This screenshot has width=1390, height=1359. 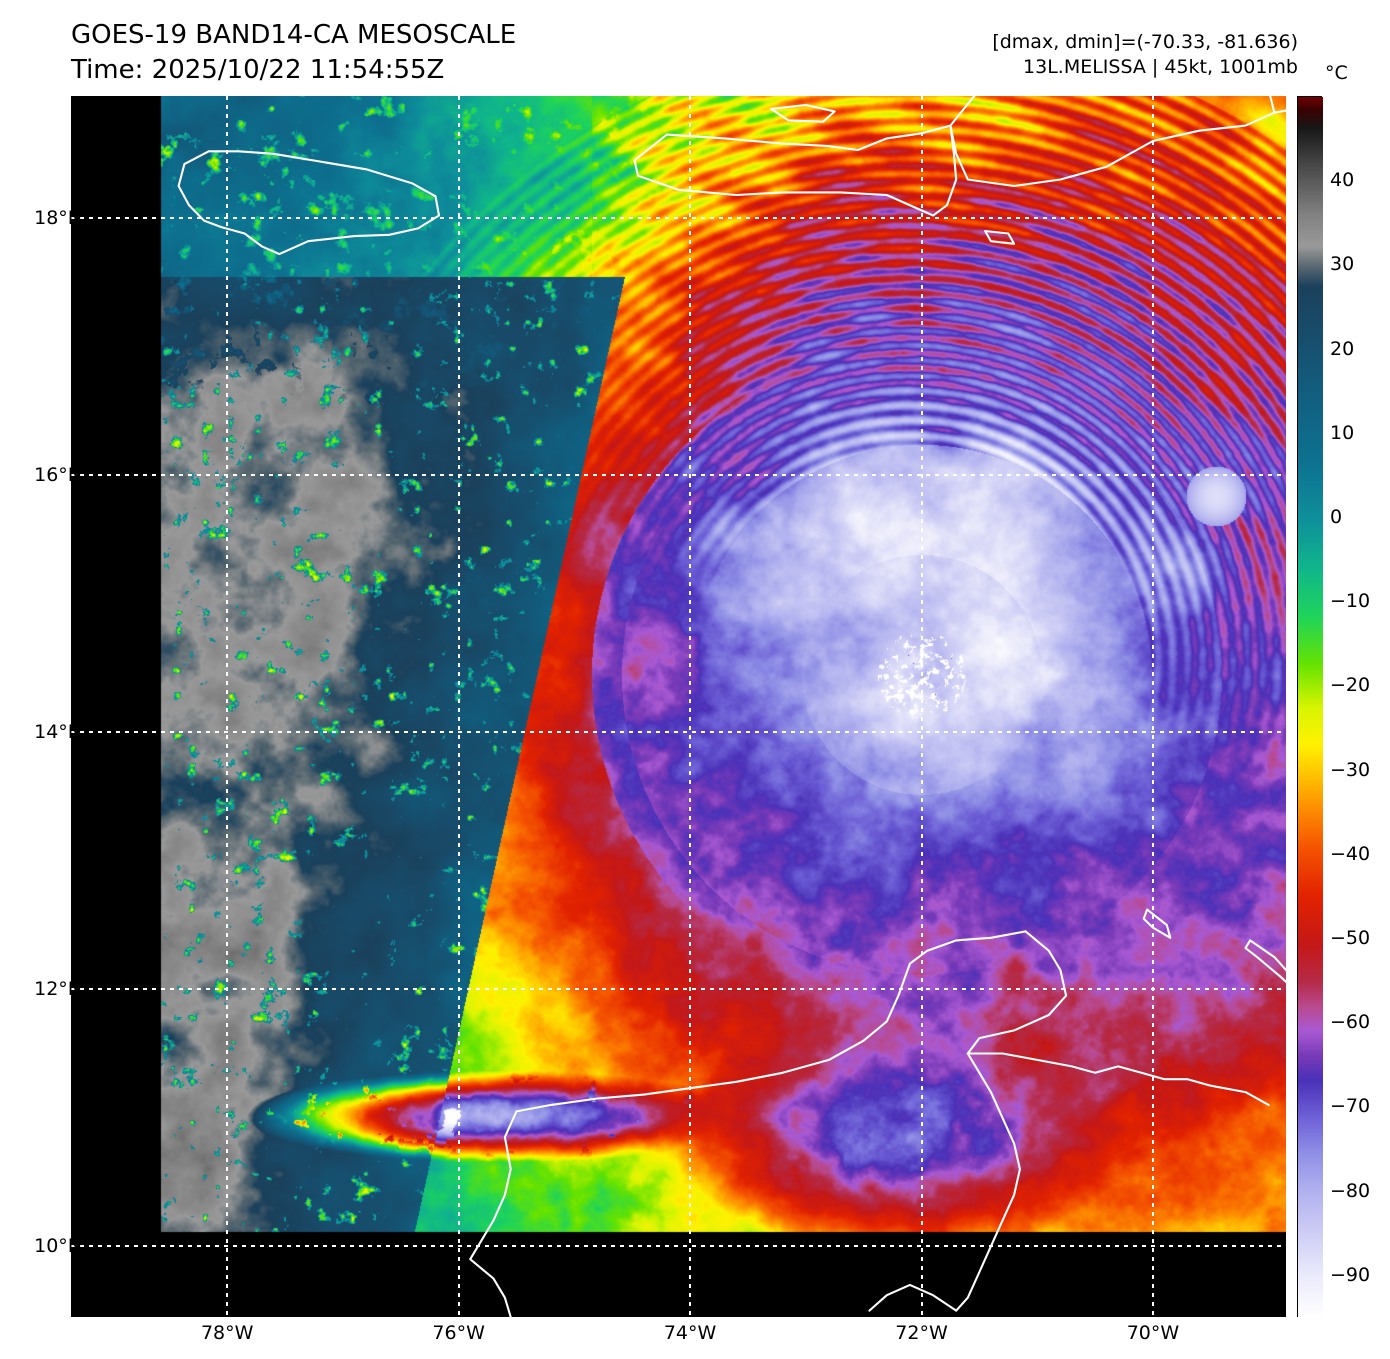 I want to click on colorbar-tick-label: −20, so click(x=1350, y=685).